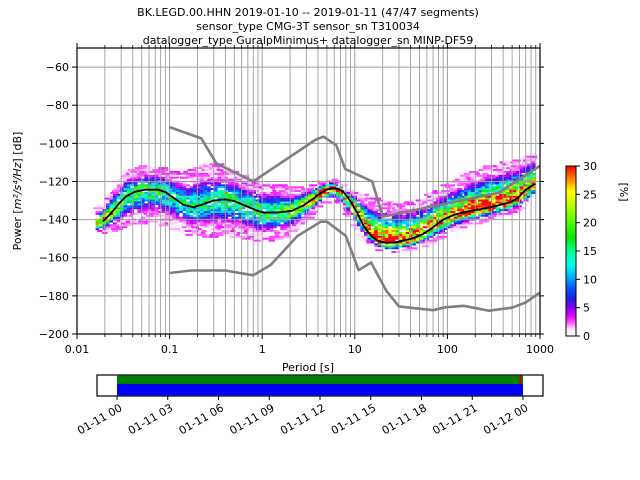 This screenshot has height=480, width=640. Describe the element at coordinates (54, 181) in the screenshot. I see `svg-text: −120` at that location.